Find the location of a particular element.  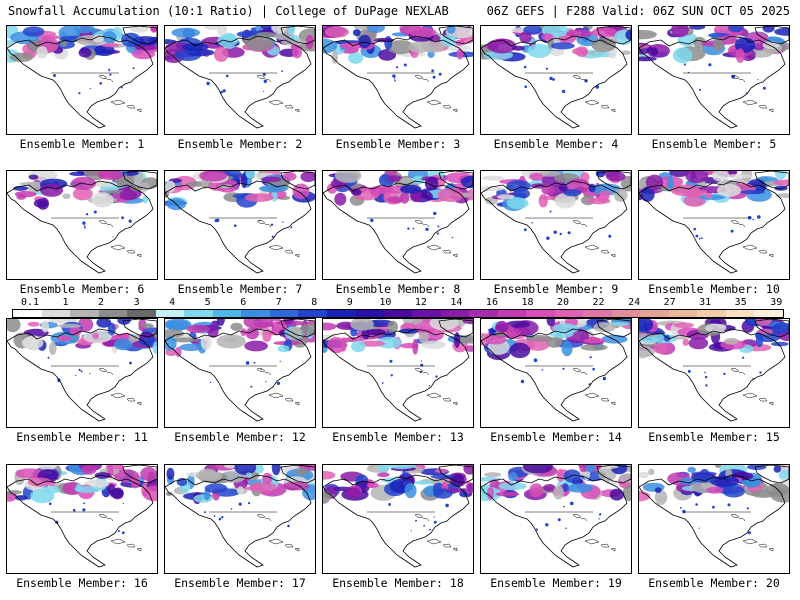

ensemble-member-label: Ensemble Member: 4 is located at coordinates (556, 144).